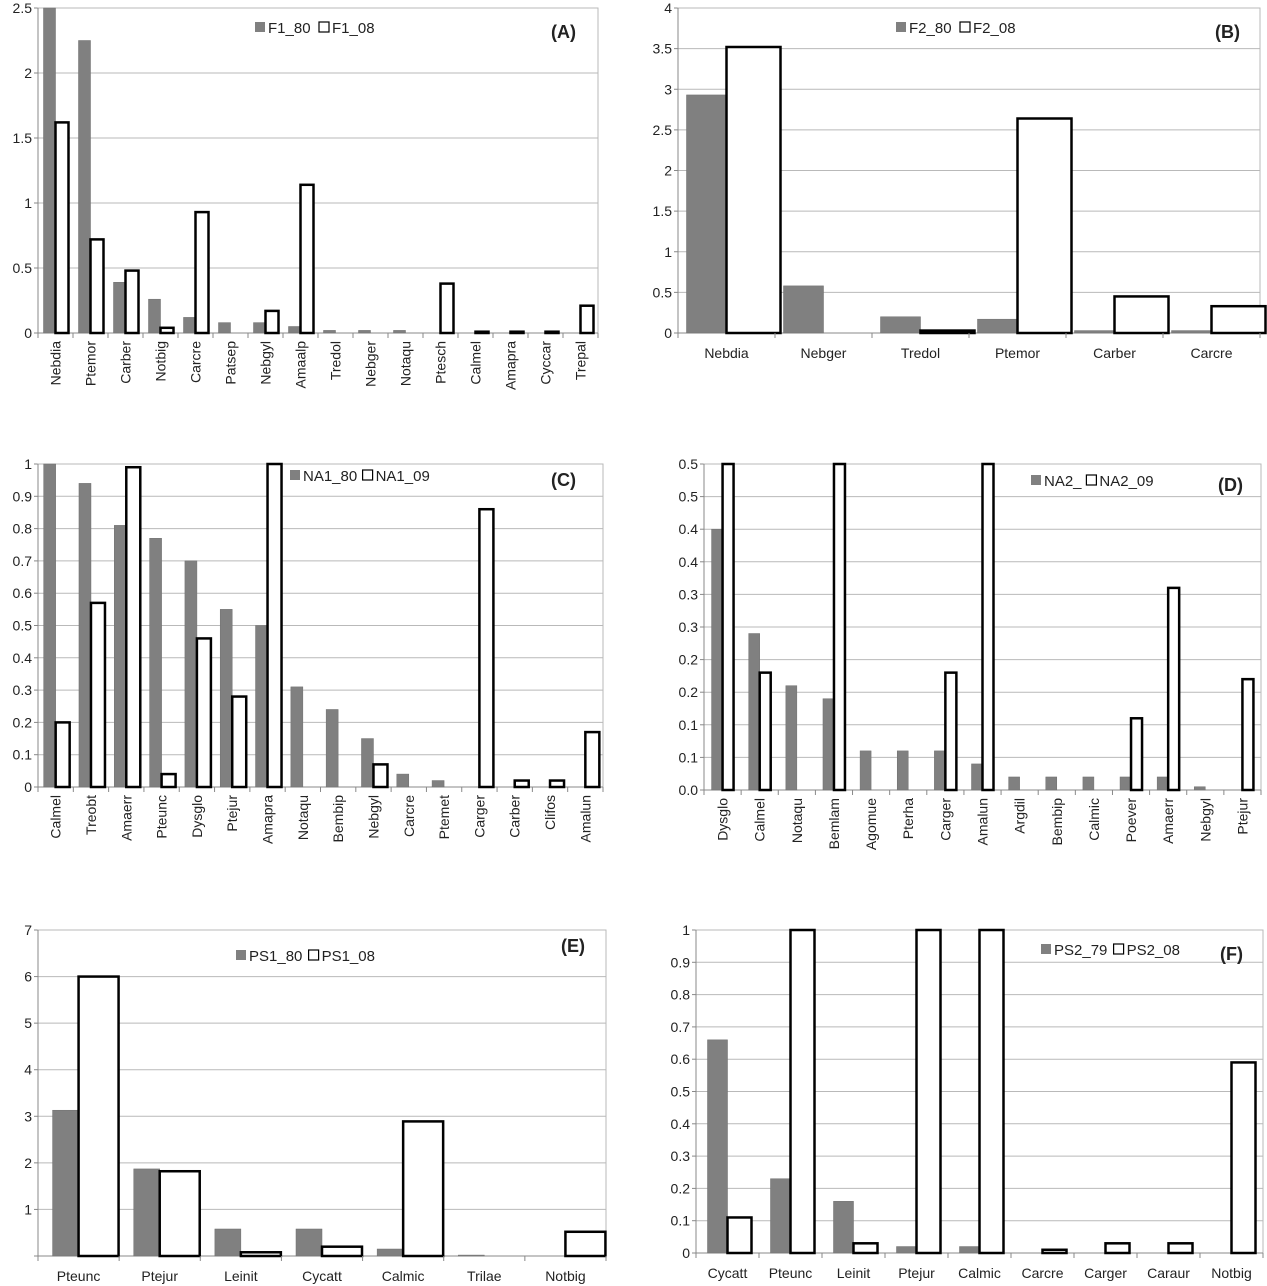 The height and width of the screenshot is (1286, 1267). What do you see at coordinates (956, 28) in the screenshot?
I see `legend: F2_80 F2_08` at bounding box center [956, 28].